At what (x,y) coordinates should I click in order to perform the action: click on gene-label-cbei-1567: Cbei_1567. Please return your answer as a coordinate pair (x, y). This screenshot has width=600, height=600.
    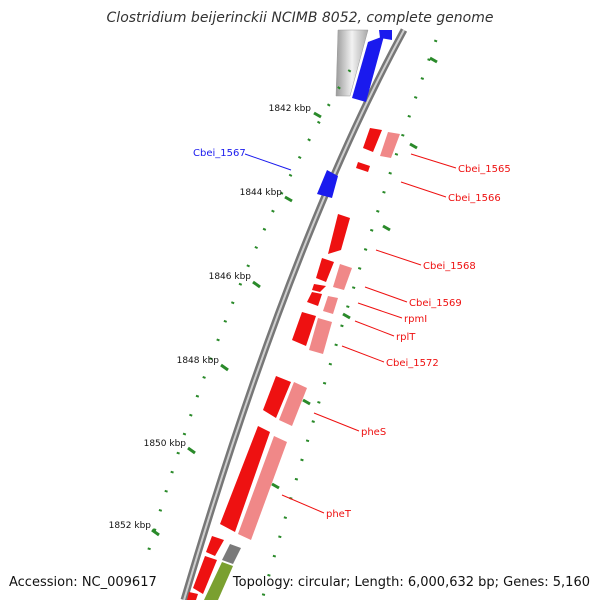
    Looking at the image, I should click on (219, 153).